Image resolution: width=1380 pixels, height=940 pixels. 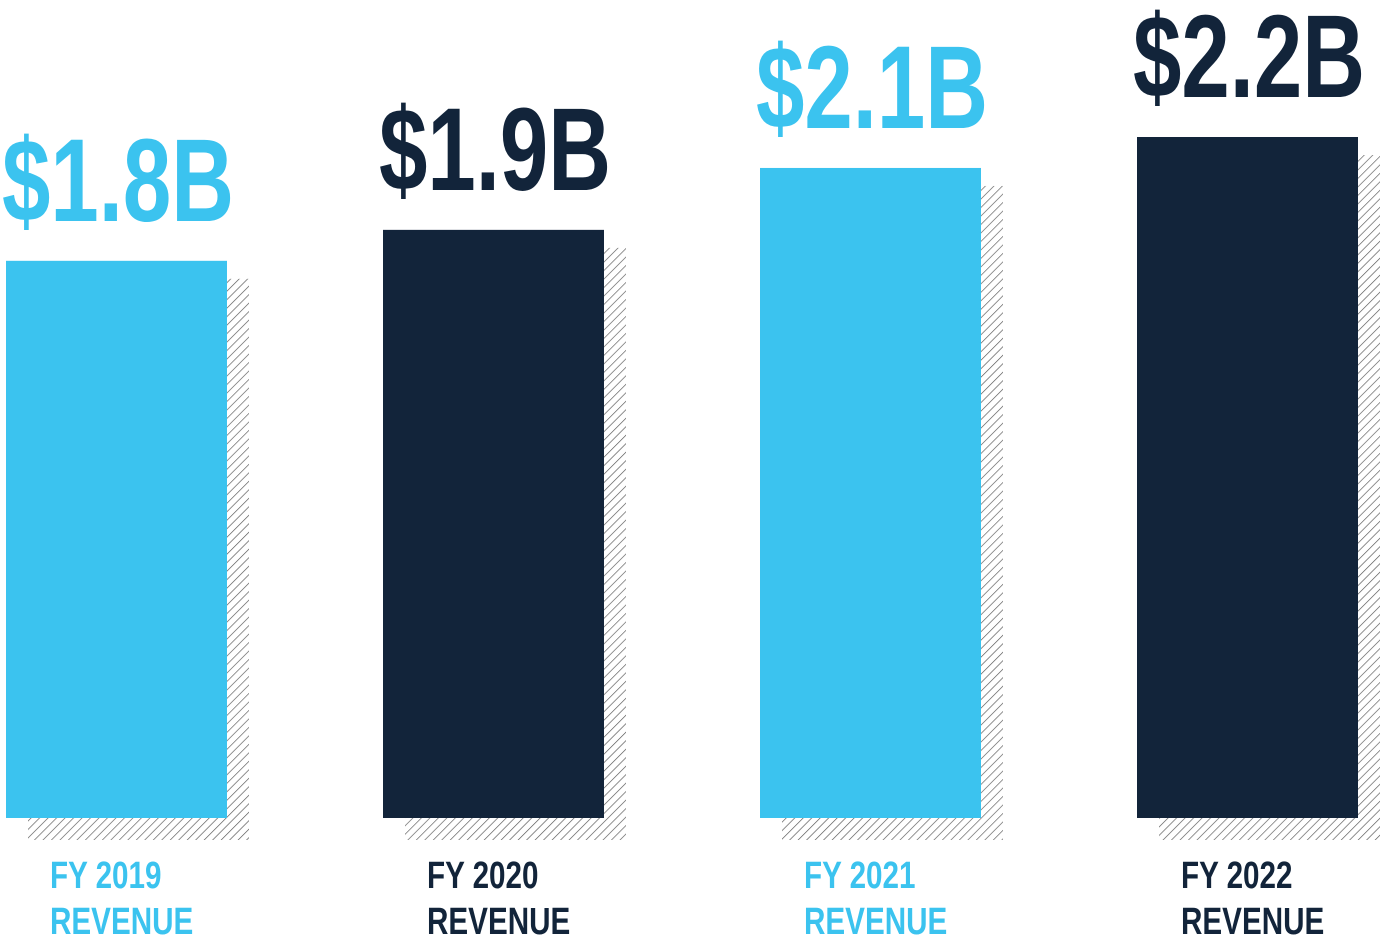 I want to click on value-label: $2.2B, so click(x=1249, y=61).